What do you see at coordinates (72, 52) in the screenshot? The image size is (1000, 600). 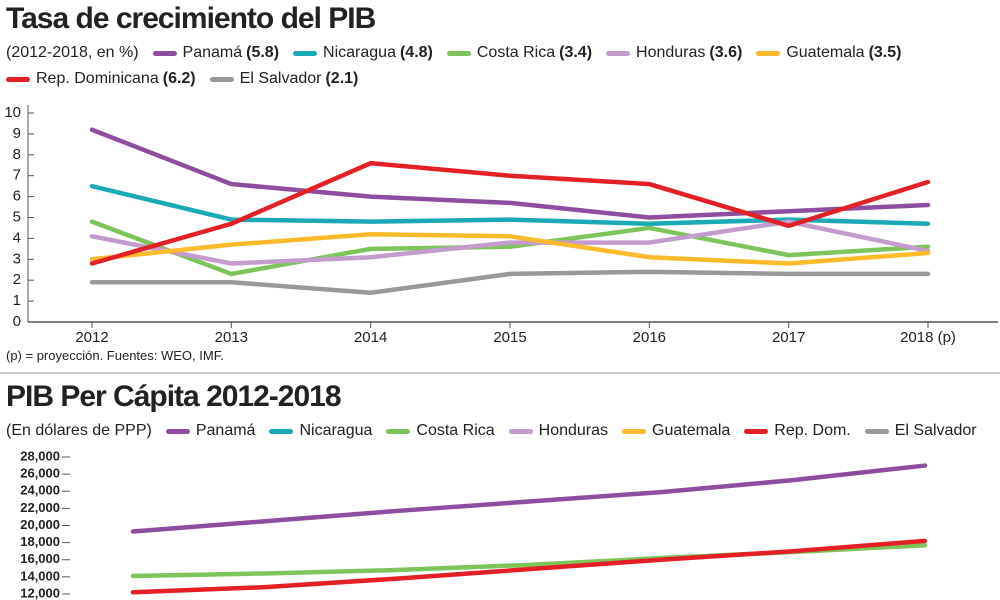 I see `subtitle: (2012-2018, en %)` at bounding box center [72, 52].